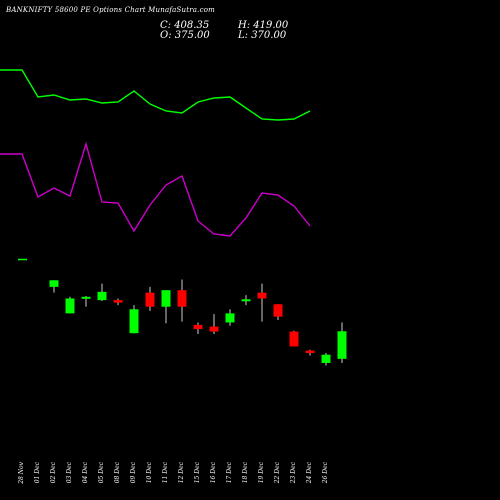 This screenshot has width=500, height=500. Describe the element at coordinates (101, 472) in the screenshot. I see `x-tick-label: 05 Dec` at that location.